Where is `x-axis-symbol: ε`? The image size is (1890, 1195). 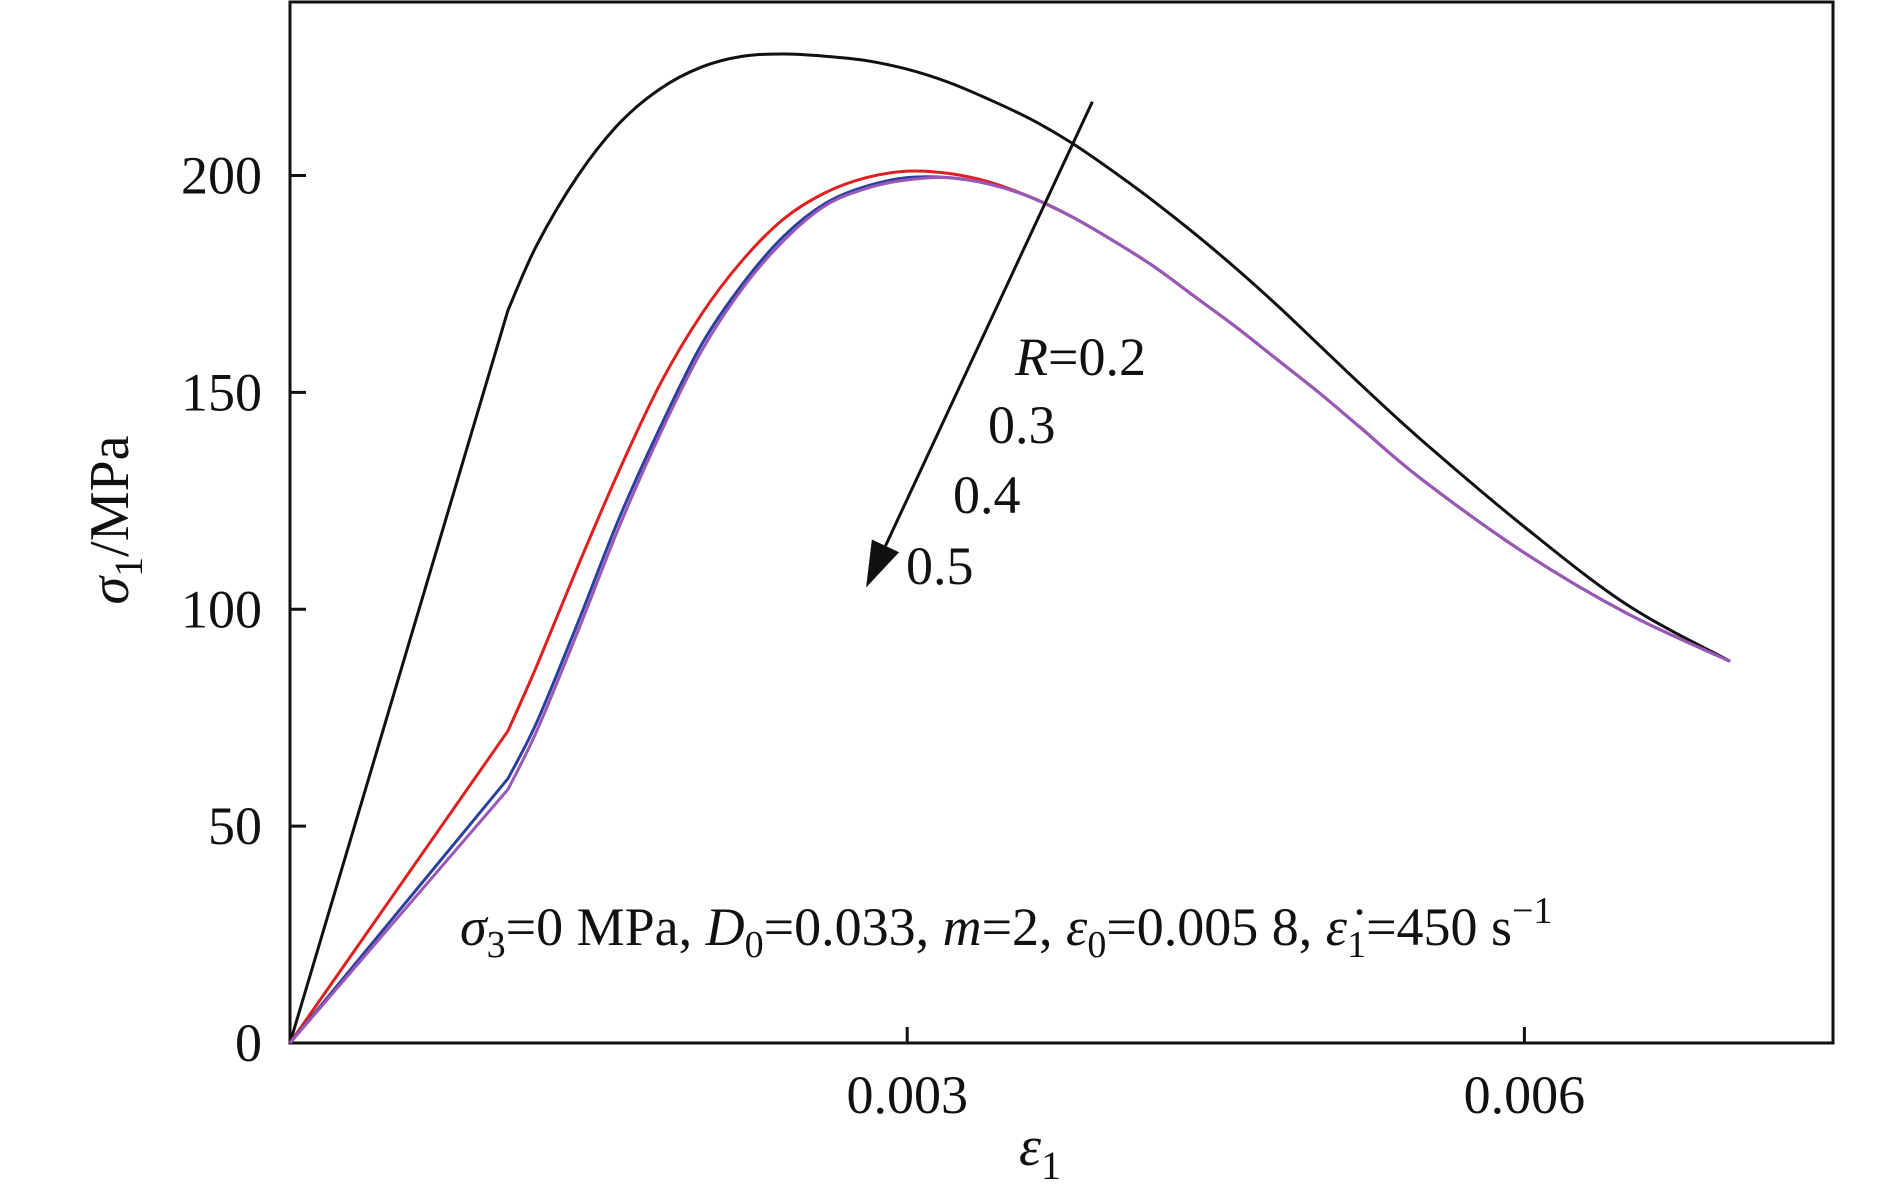
x-axis-symbol: ε is located at coordinates (1030, 1147).